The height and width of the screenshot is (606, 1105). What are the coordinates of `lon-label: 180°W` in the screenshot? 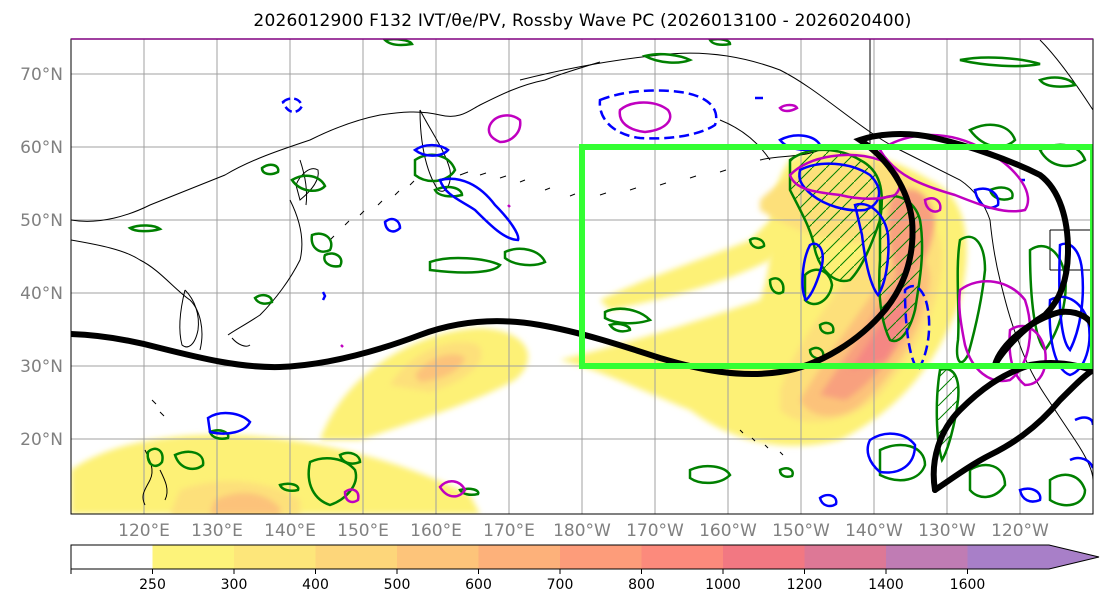 It's located at (582, 531).